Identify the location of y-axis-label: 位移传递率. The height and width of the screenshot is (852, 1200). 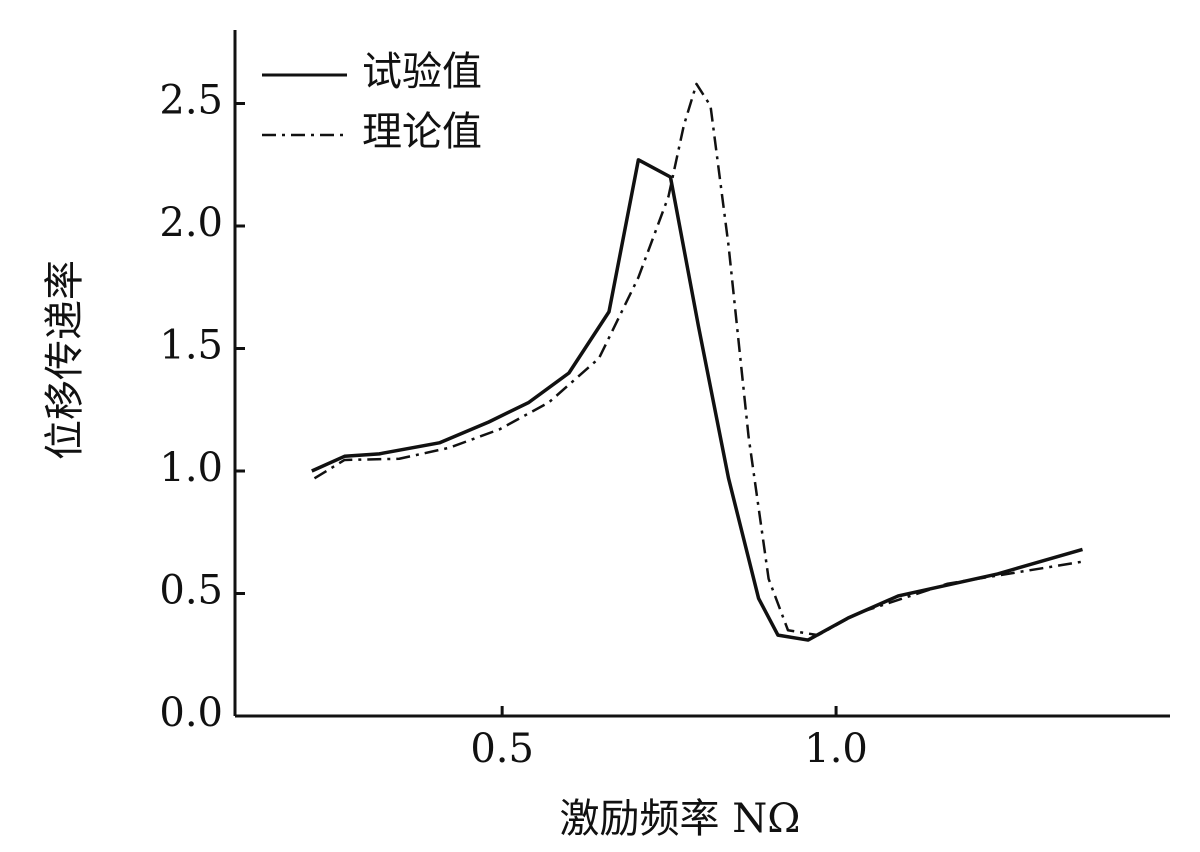
(65, 360).